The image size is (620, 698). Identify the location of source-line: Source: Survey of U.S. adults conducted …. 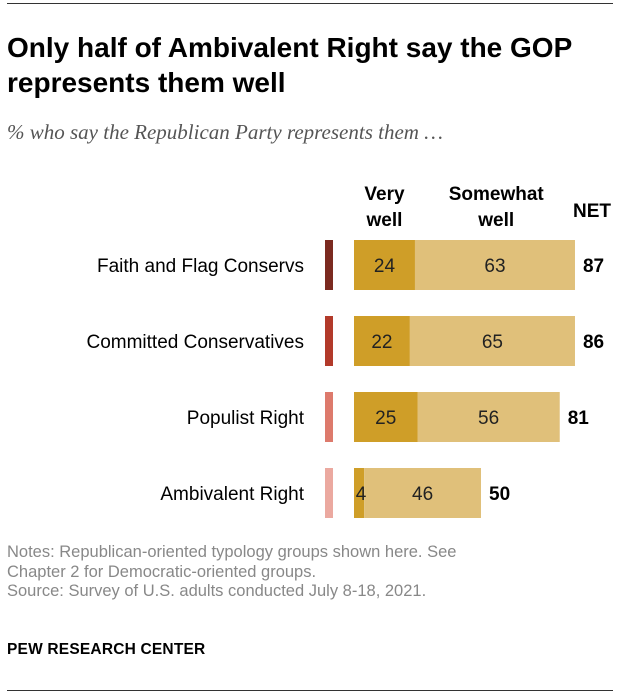
(217, 591).